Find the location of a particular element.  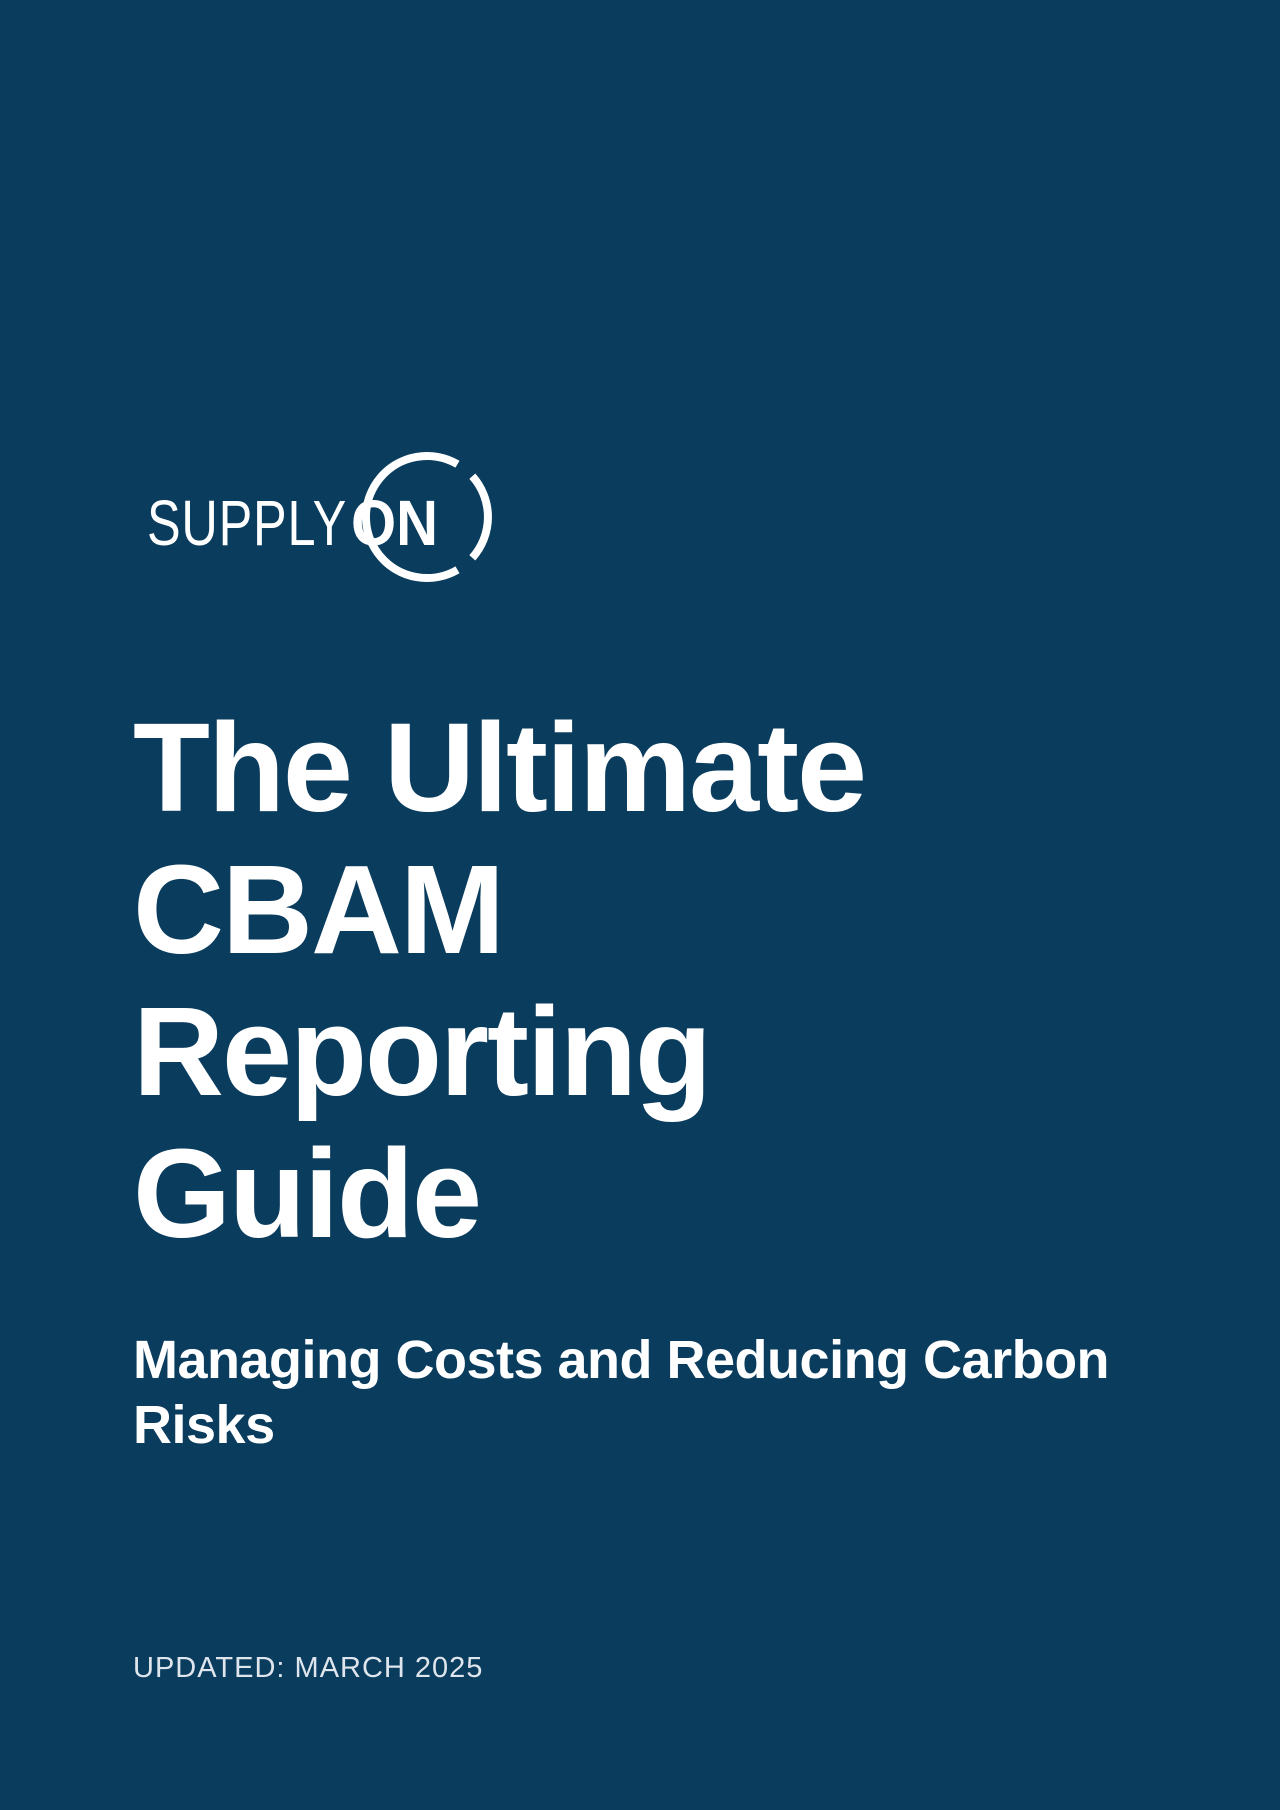

logo-ring-arc-main-icon is located at coordinates (410, 517).